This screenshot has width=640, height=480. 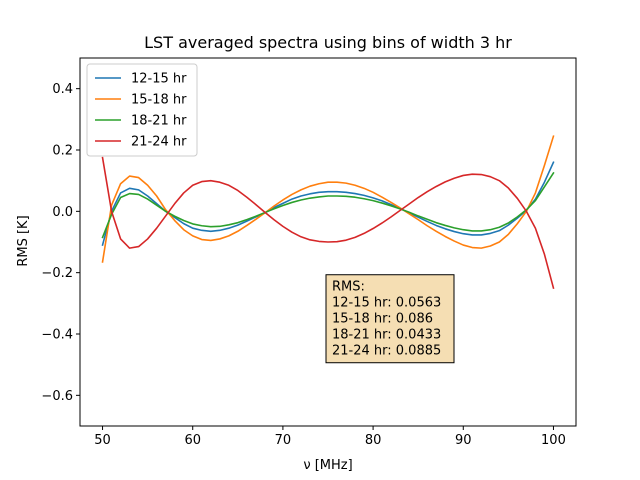 What do you see at coordinates (159, 79) in the screenshot?
I see `legend-label: 12-15 hr` at bounding box center [159, 79].